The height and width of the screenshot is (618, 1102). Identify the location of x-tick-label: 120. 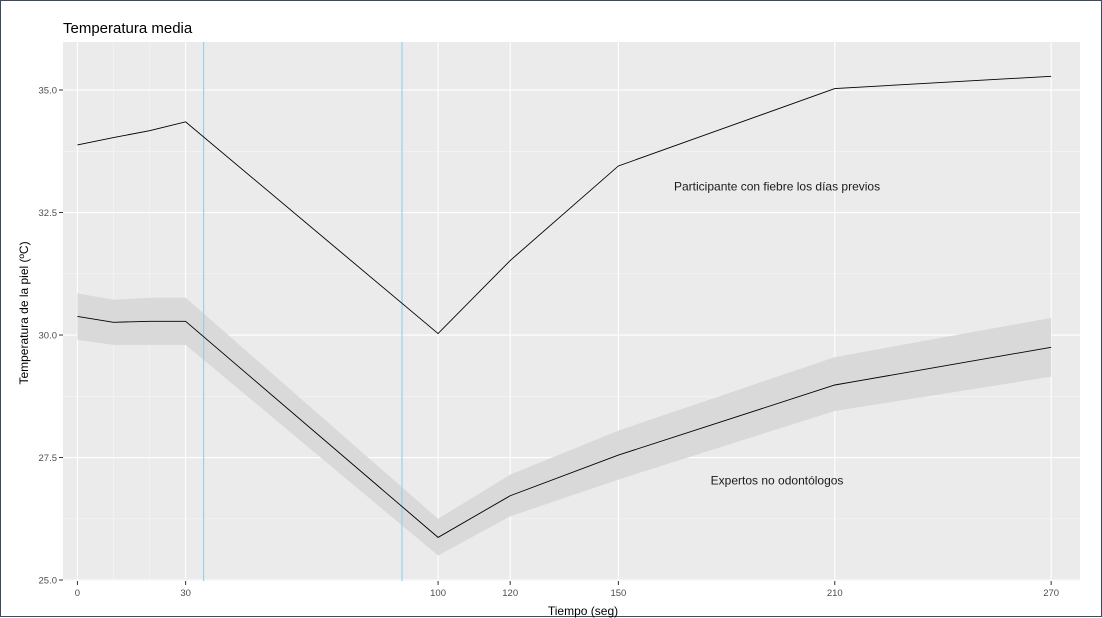
(510, 593).